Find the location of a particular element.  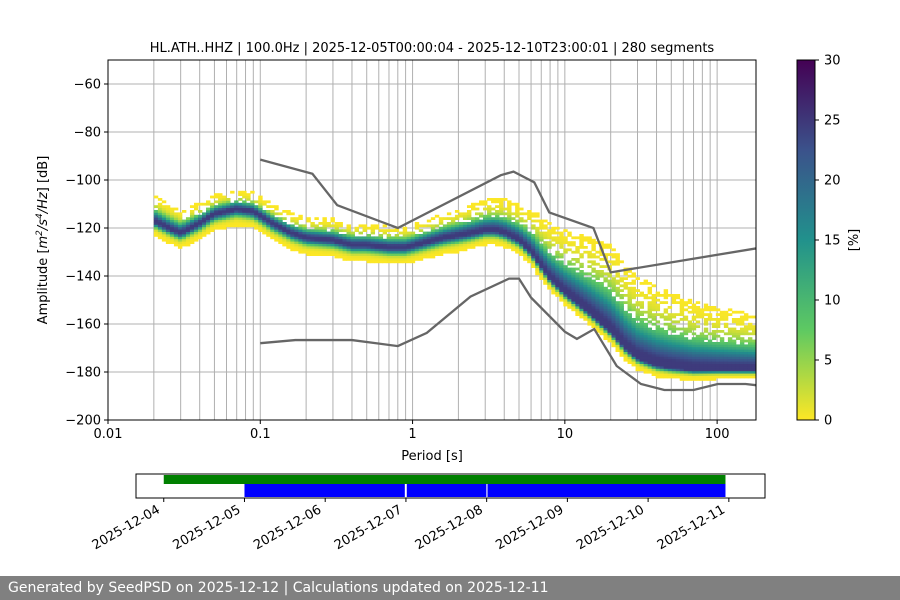

y-tick-label: −180 is located at coordinates (83, 373).